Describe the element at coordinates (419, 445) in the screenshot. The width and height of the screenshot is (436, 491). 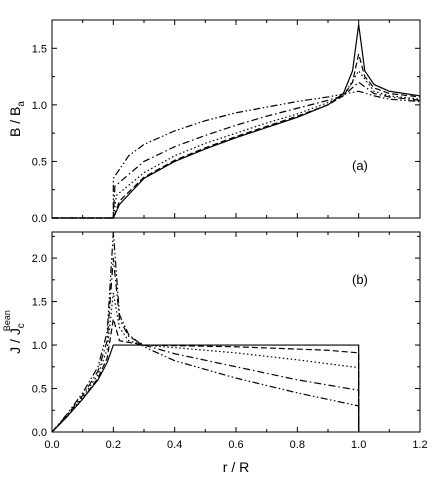
I see `x-tick-label: 1.2` at that location.